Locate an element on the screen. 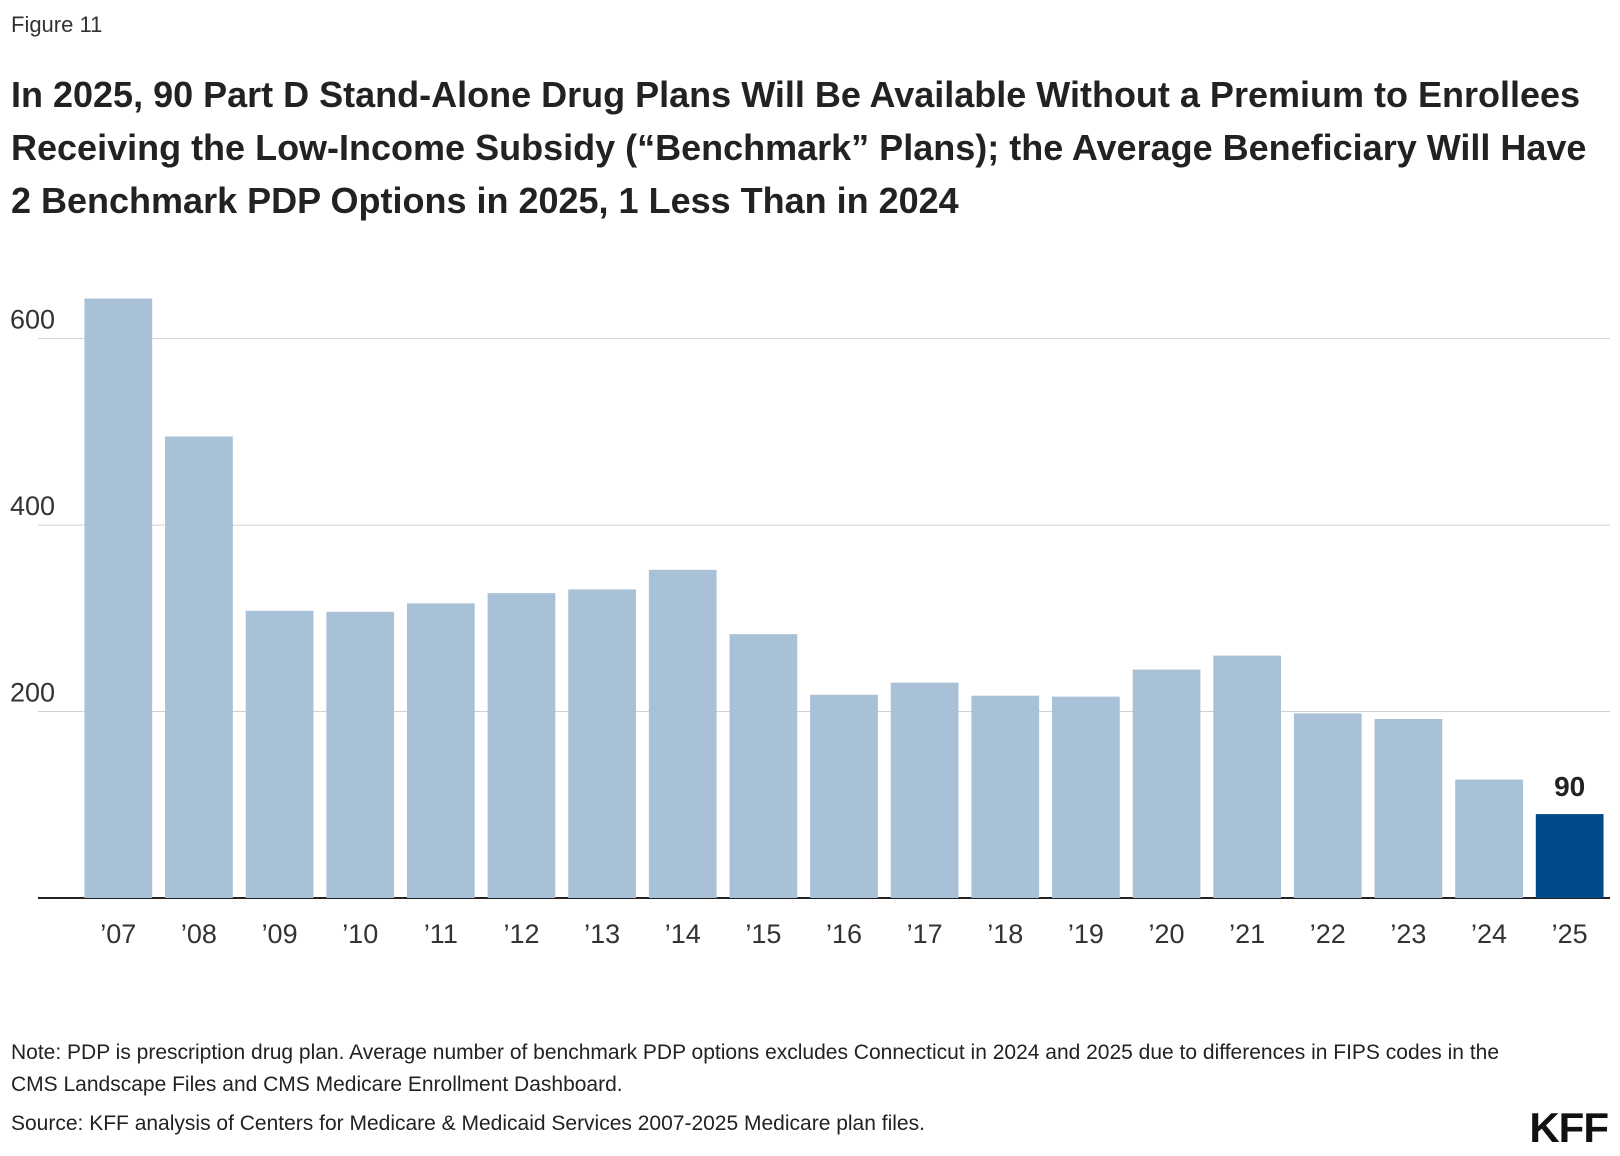  x-tick-label: ’24 is located at coordinates (1489, 934).